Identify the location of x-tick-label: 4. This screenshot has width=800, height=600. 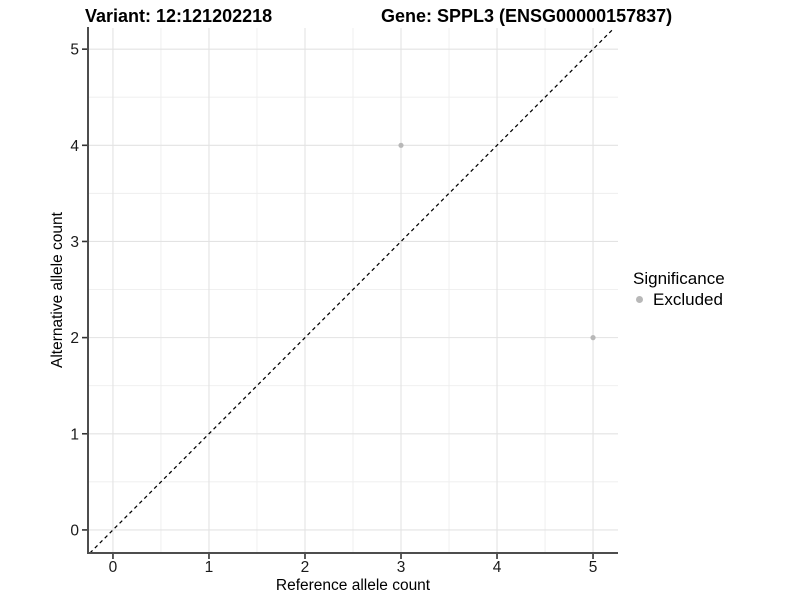
(497, 567).